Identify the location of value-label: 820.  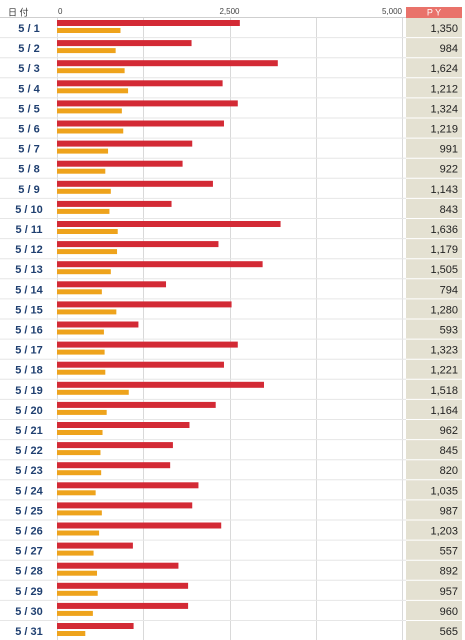
(449, 471).